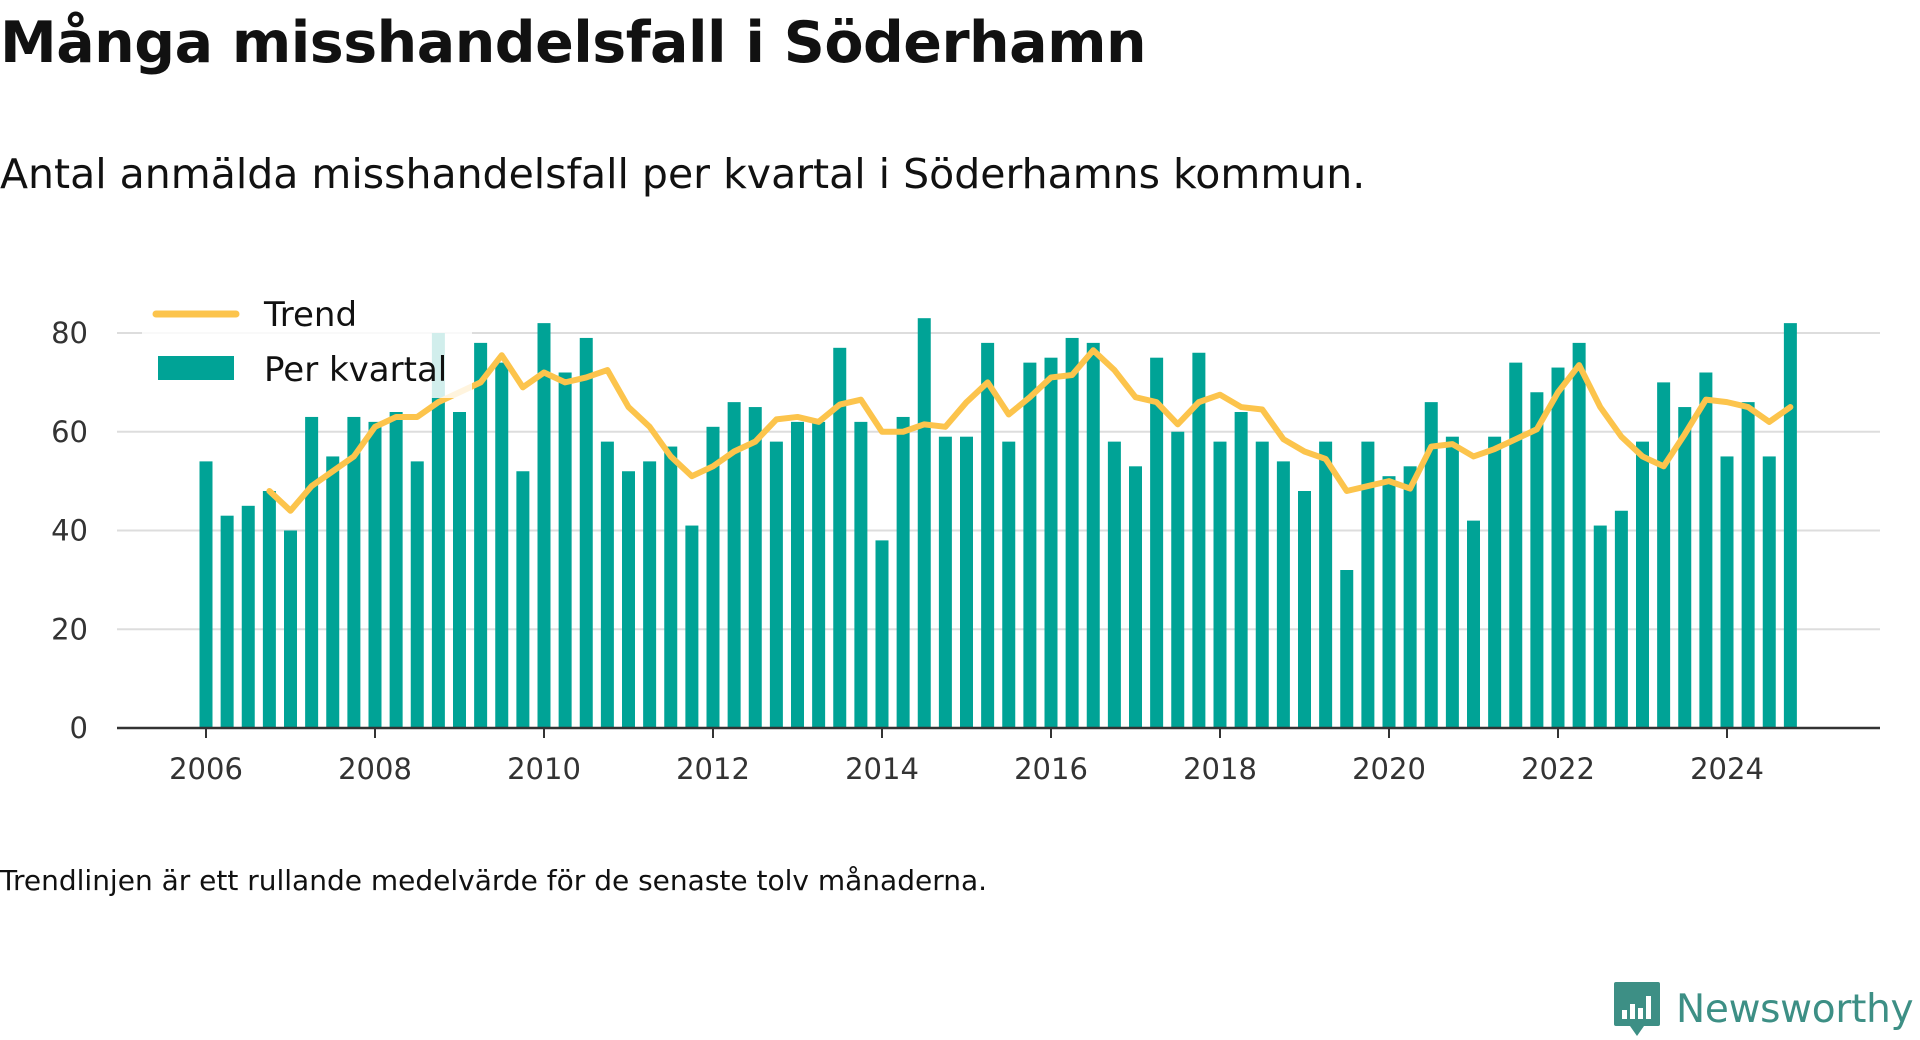  Describe the element at coordinates (1389, 769) in the screenshot. I see `x-tick-label: 2020` at that location.